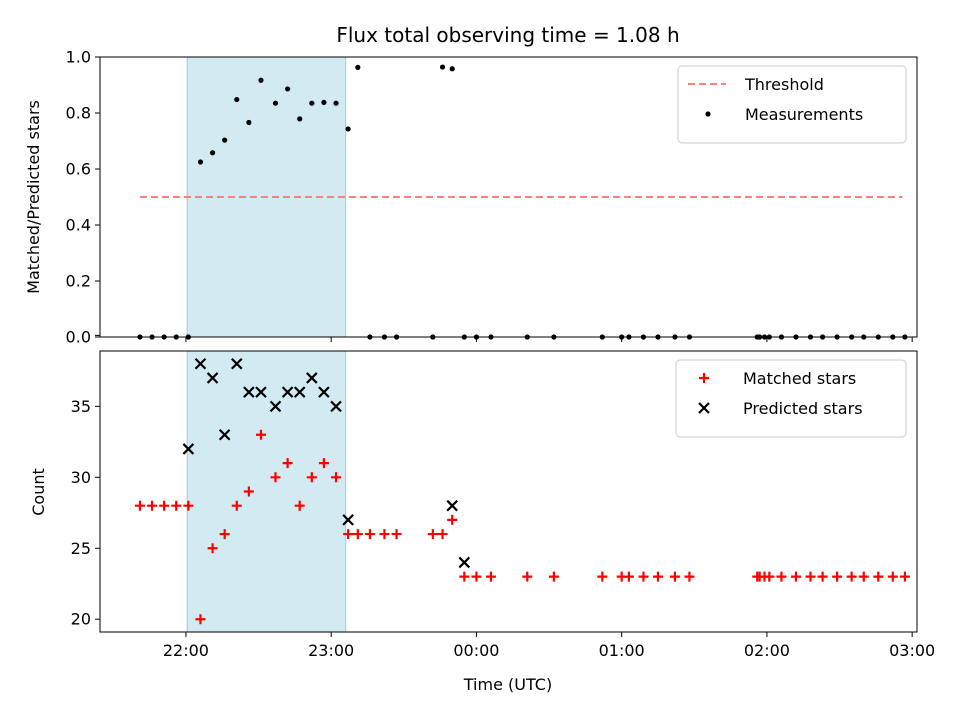 Image resolution: width=960 pixels, height=720 pixels. Describe the element at coordinates (476, 650) in the screenshot. I see `xtick-label: 00:00` at that location.